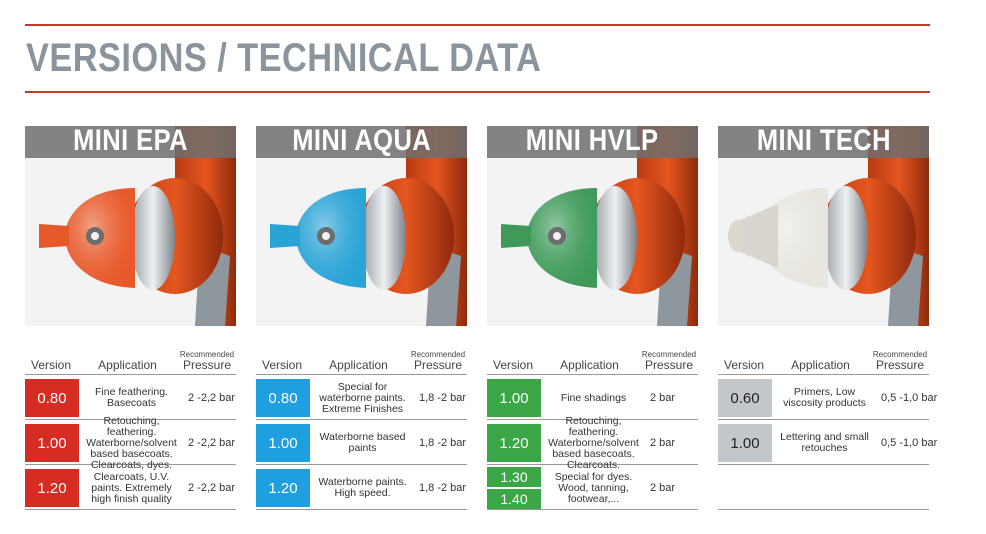 The height and width of the screenshot is (534, 986). I want to click on application-text: Waterborne based paints, so click(362, 442).